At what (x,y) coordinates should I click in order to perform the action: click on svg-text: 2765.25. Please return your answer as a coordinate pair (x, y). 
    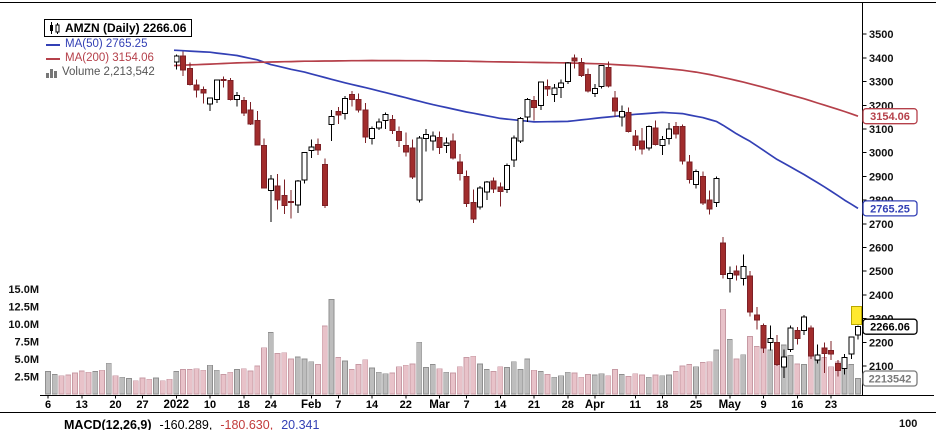
    Looking at the image, I should click on (890, 209).